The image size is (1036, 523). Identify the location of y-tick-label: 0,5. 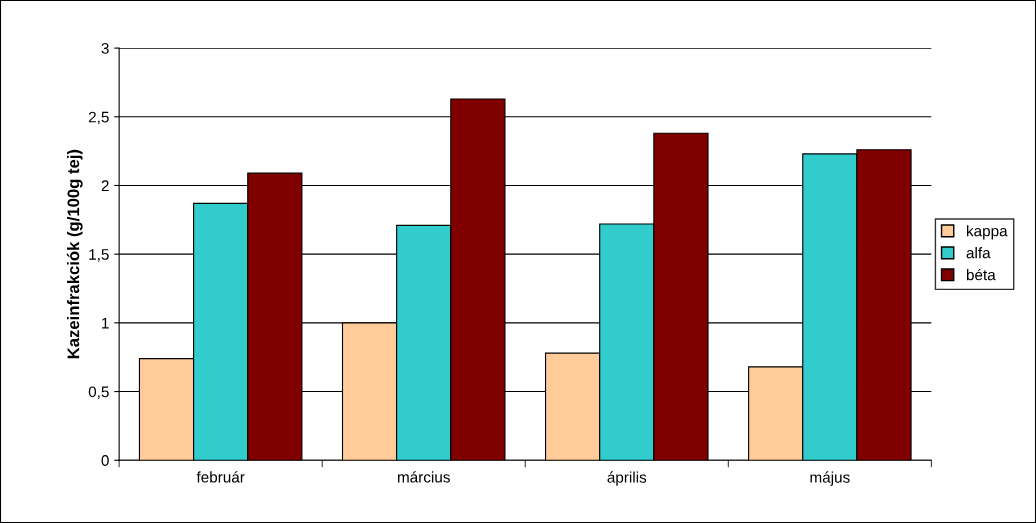
(98, 393).